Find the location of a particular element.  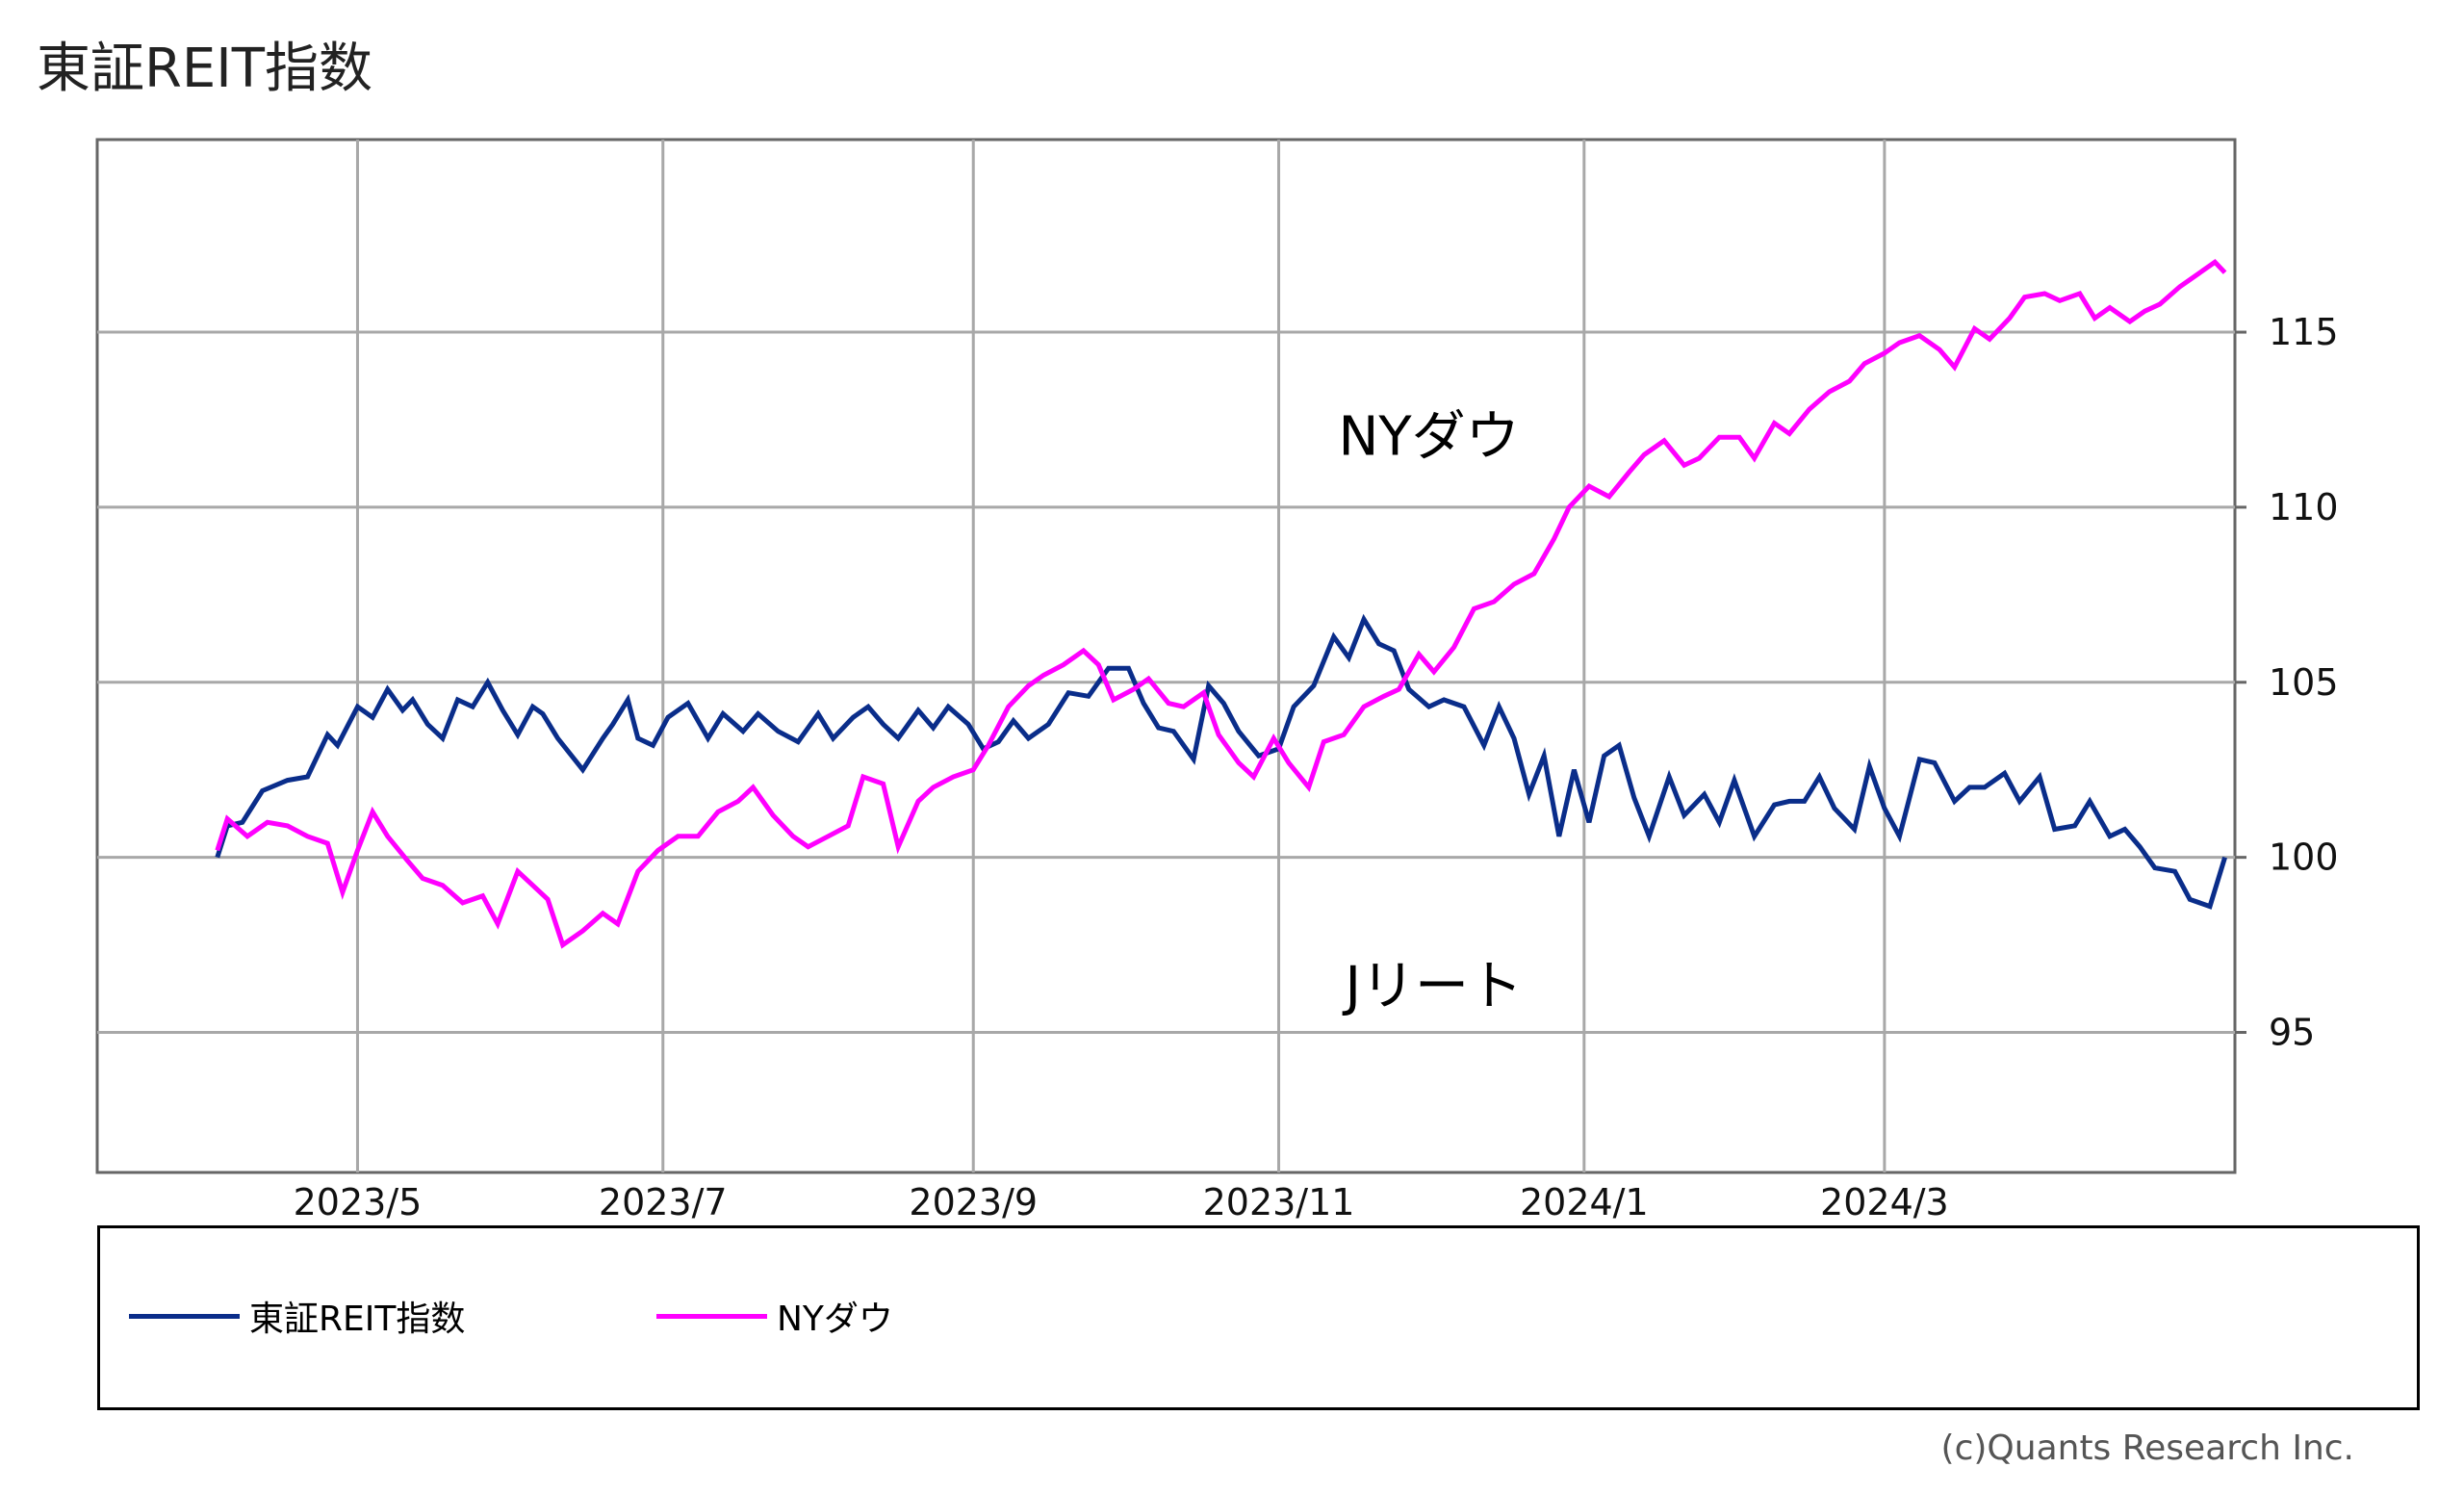

legend-swatch-reit is located at coordinates (184, 1316).